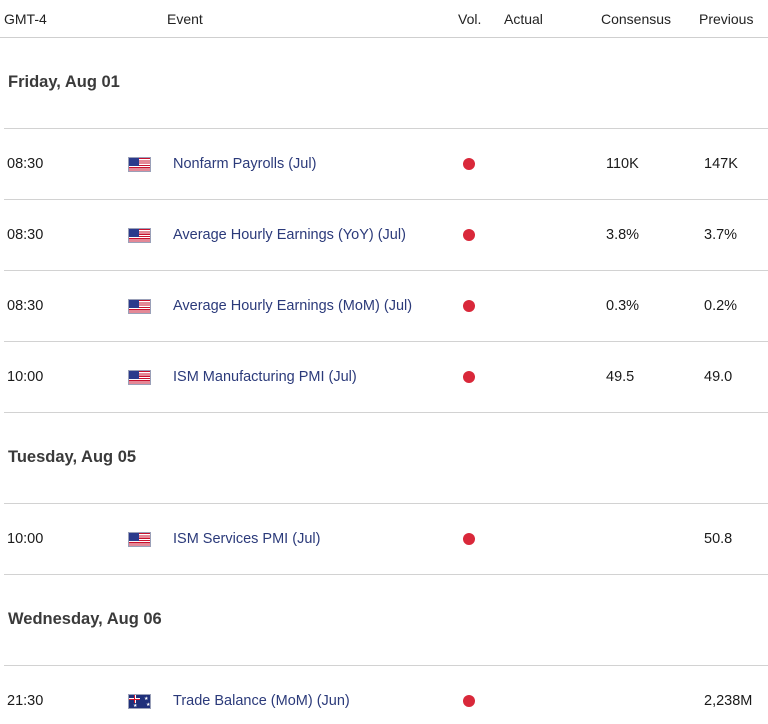  What do you see at coordinates (185, 19) in the screenshot?
I see `event-header: Event` at bounding box center [185, 19].